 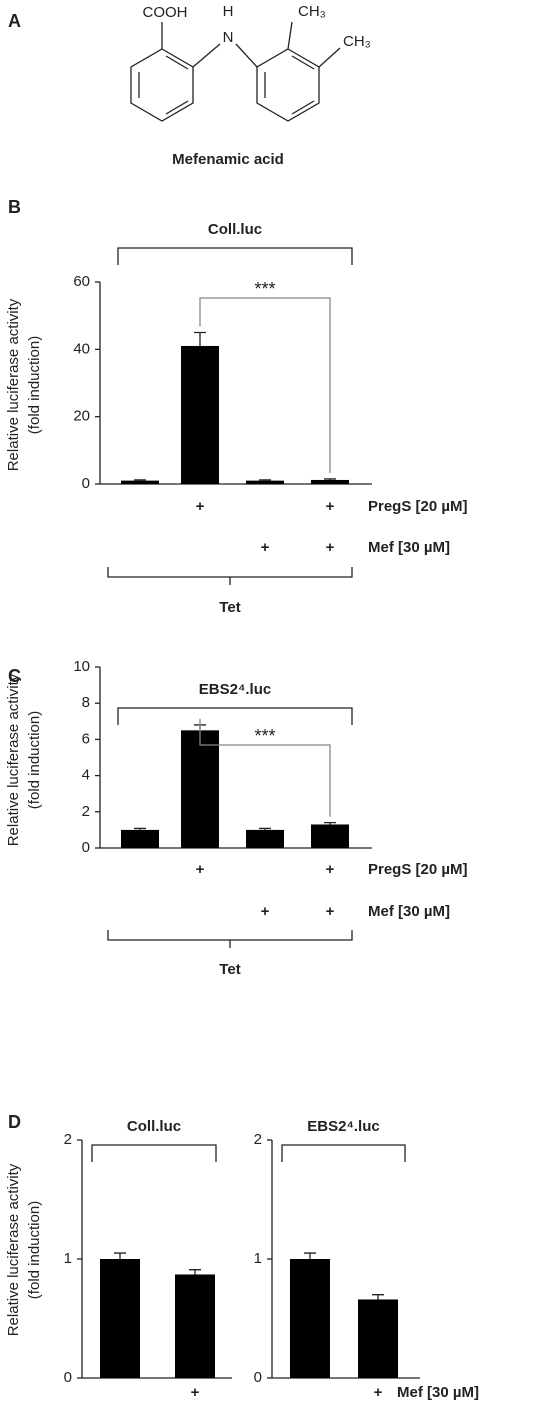 I want to click on y-tick-label: 40, so click(x=81, y=348).